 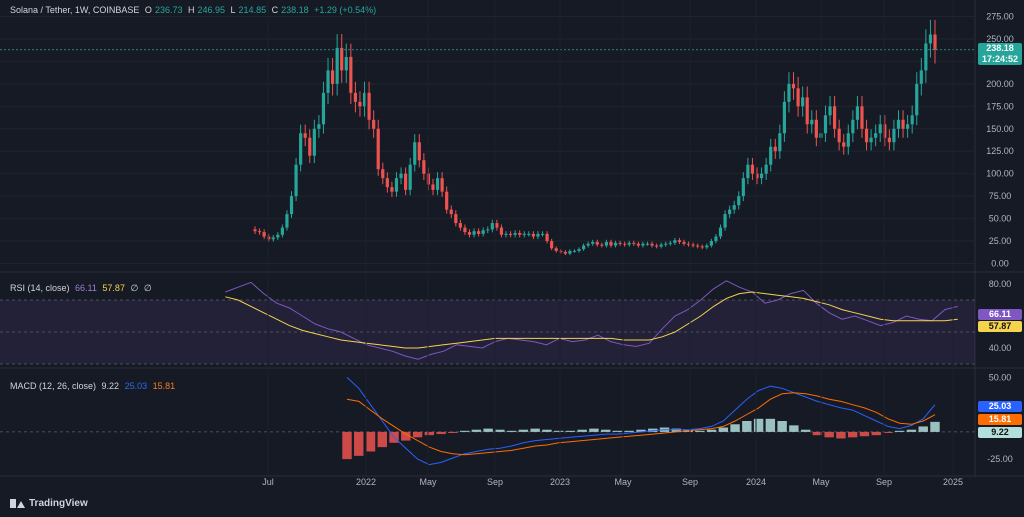 What do you see at coordinates (1000, 54) in the screenshot?
I see `price-tag: 238.18 17:24:52` at bounding box center [1000, 54].